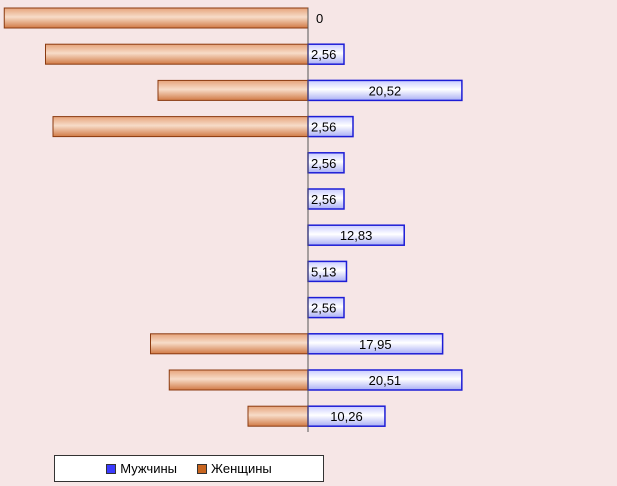 The image size is (617, 486). I want to click on men-data-label: 17,95, so click(375, 344).